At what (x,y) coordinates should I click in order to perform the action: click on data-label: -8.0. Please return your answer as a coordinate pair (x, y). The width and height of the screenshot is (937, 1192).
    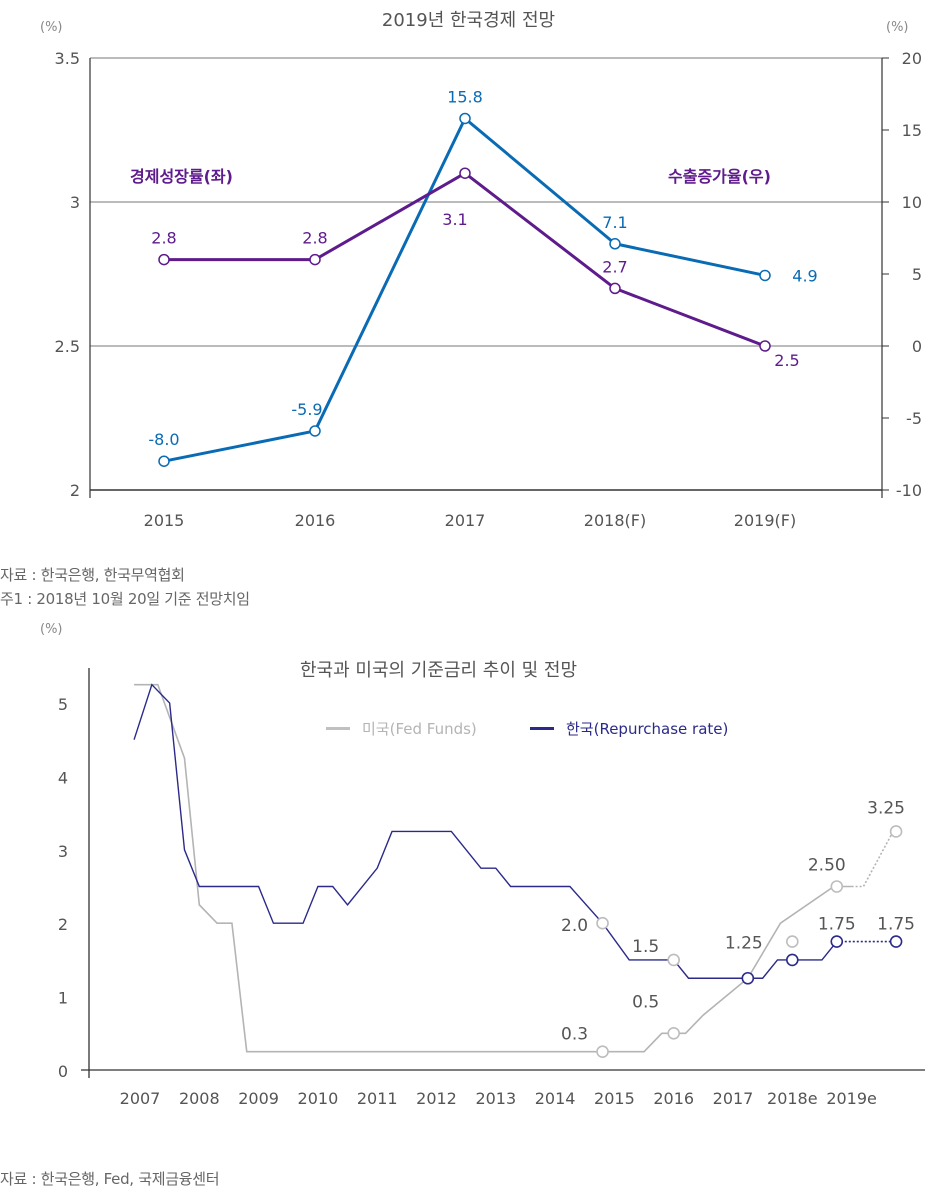
    Looking at the image, I should click on (163, 439).